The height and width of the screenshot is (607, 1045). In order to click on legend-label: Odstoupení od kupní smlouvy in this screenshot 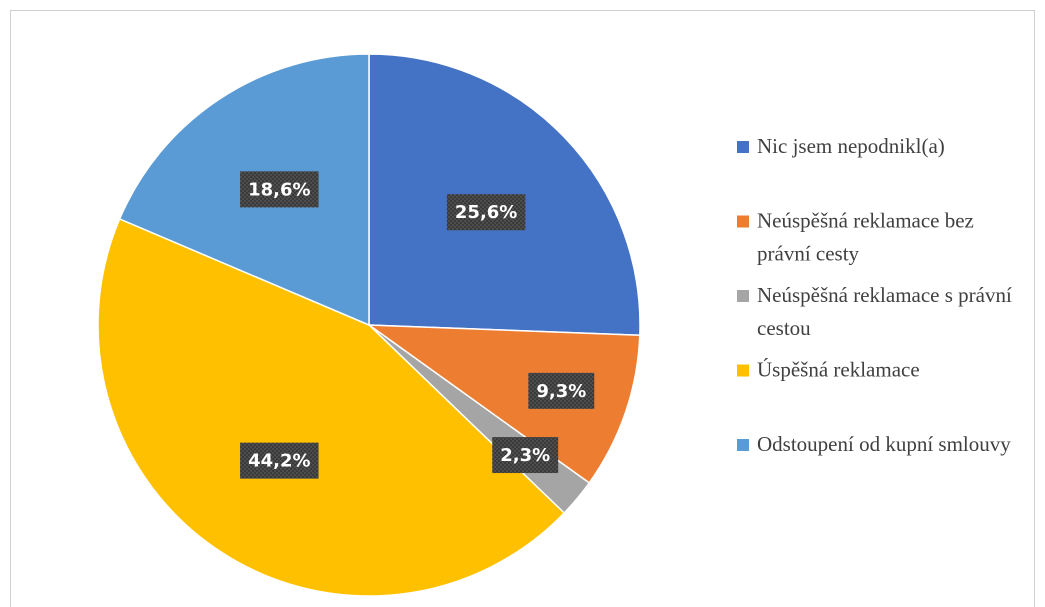, I will do `click(884, 444)`.